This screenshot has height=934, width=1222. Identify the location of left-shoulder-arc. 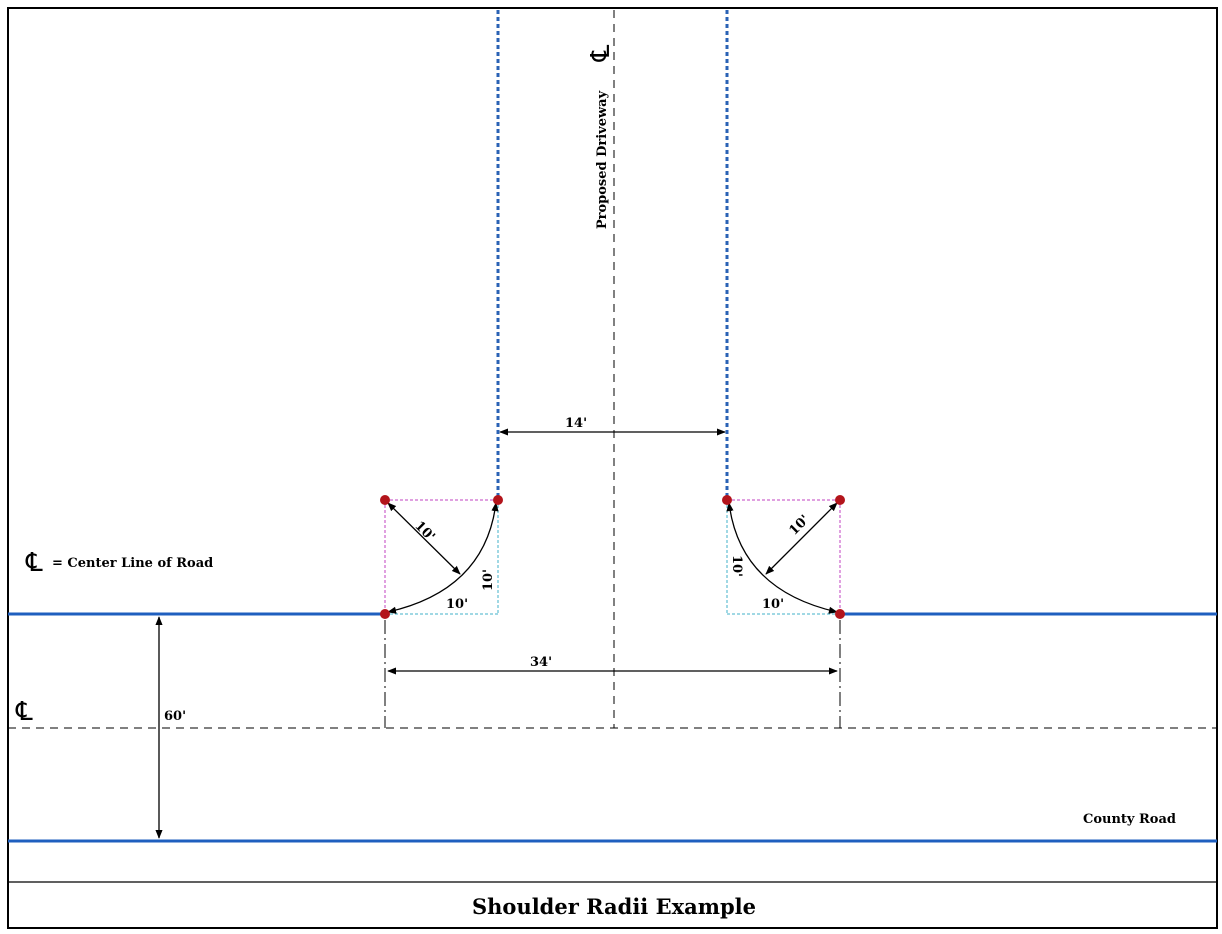
(443, 558).